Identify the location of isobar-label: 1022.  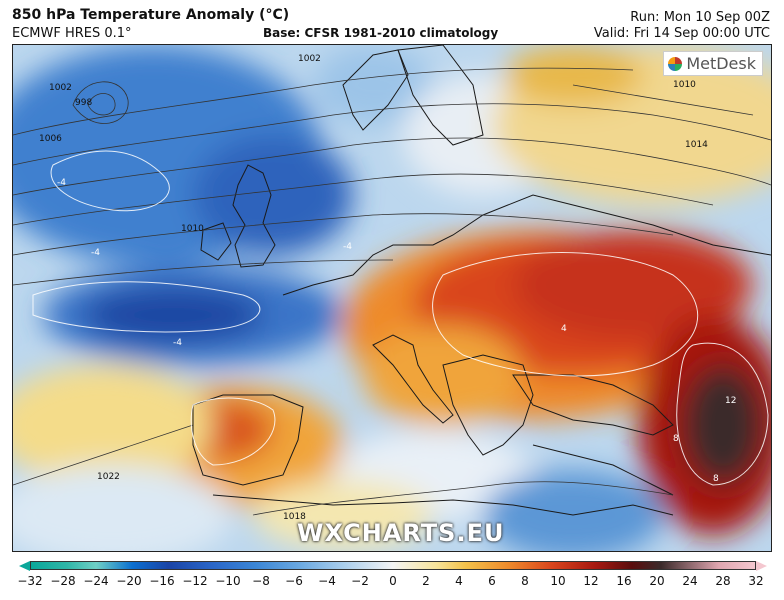
(108, 477).